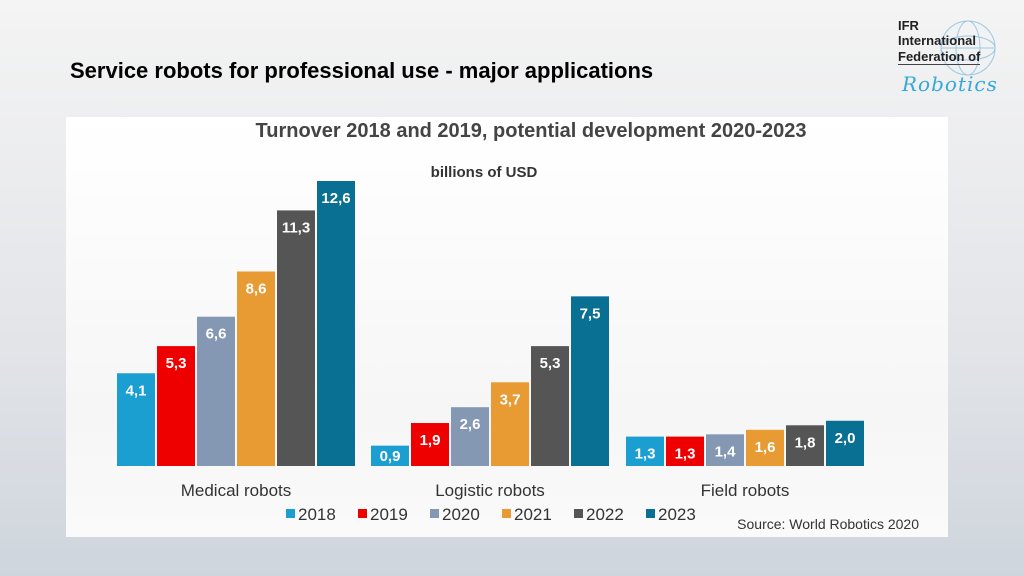 The width and height of the screenshot is (1024, 576). I want to click on legend-label: 2020, so click(461, 514).